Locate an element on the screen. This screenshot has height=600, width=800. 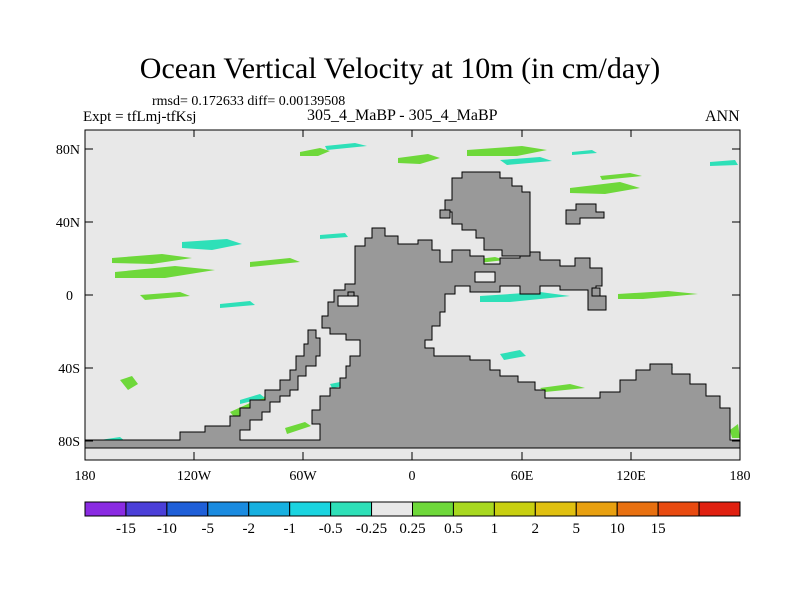
colorbar-label: -15 is located at coordinates (126, 529).